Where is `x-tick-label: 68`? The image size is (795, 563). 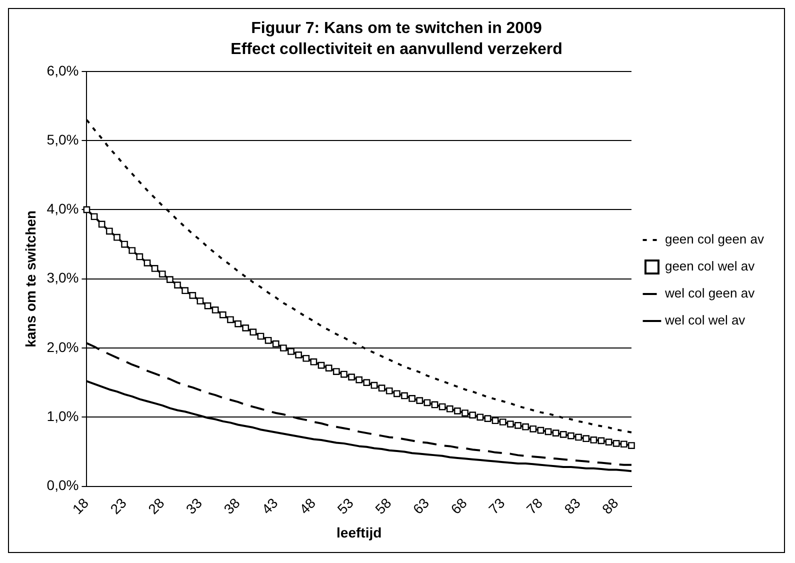
x-tick-label: 68 is located at coordinates (459, 506).